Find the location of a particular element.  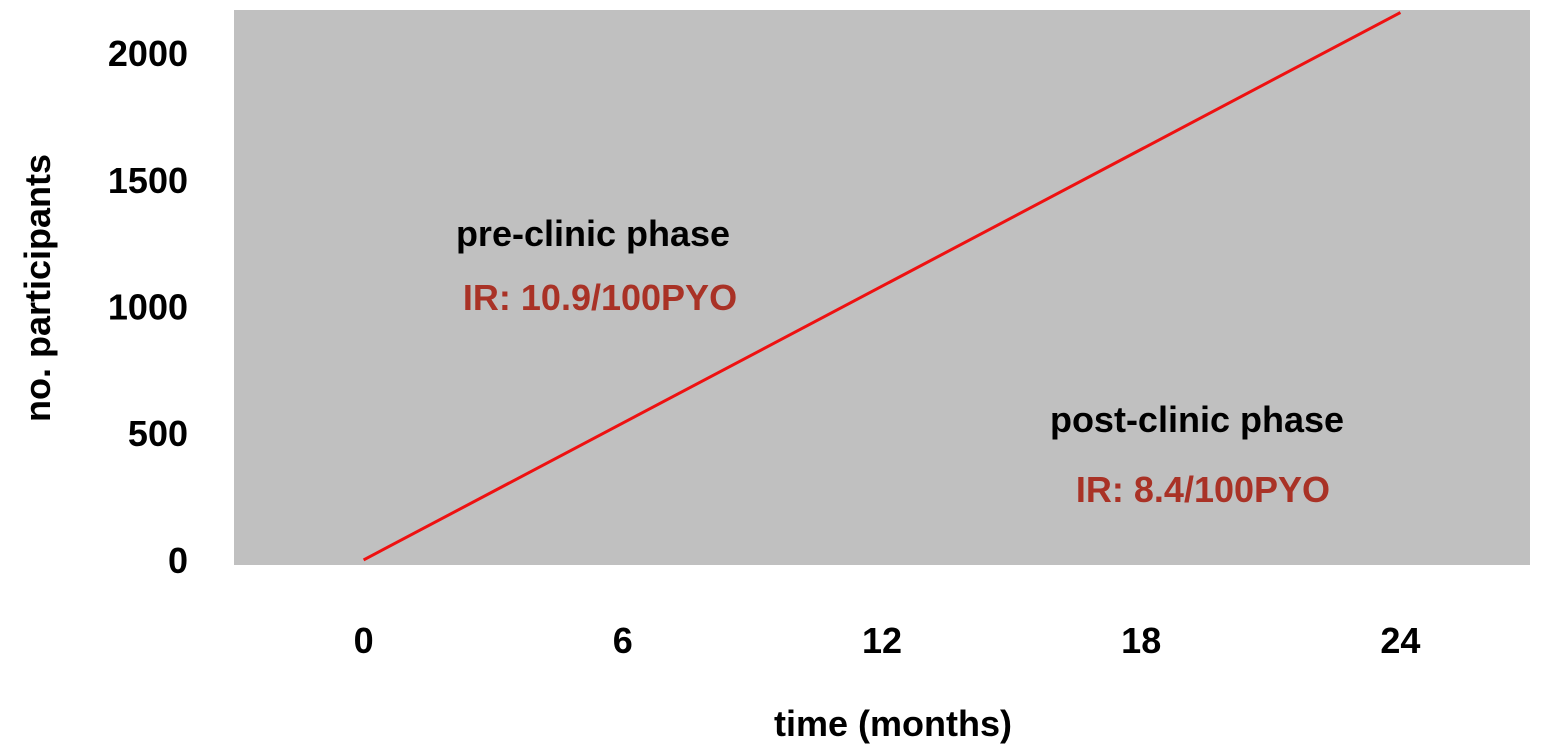

y-tick-label: 500 is located at coordinates (158, 433).